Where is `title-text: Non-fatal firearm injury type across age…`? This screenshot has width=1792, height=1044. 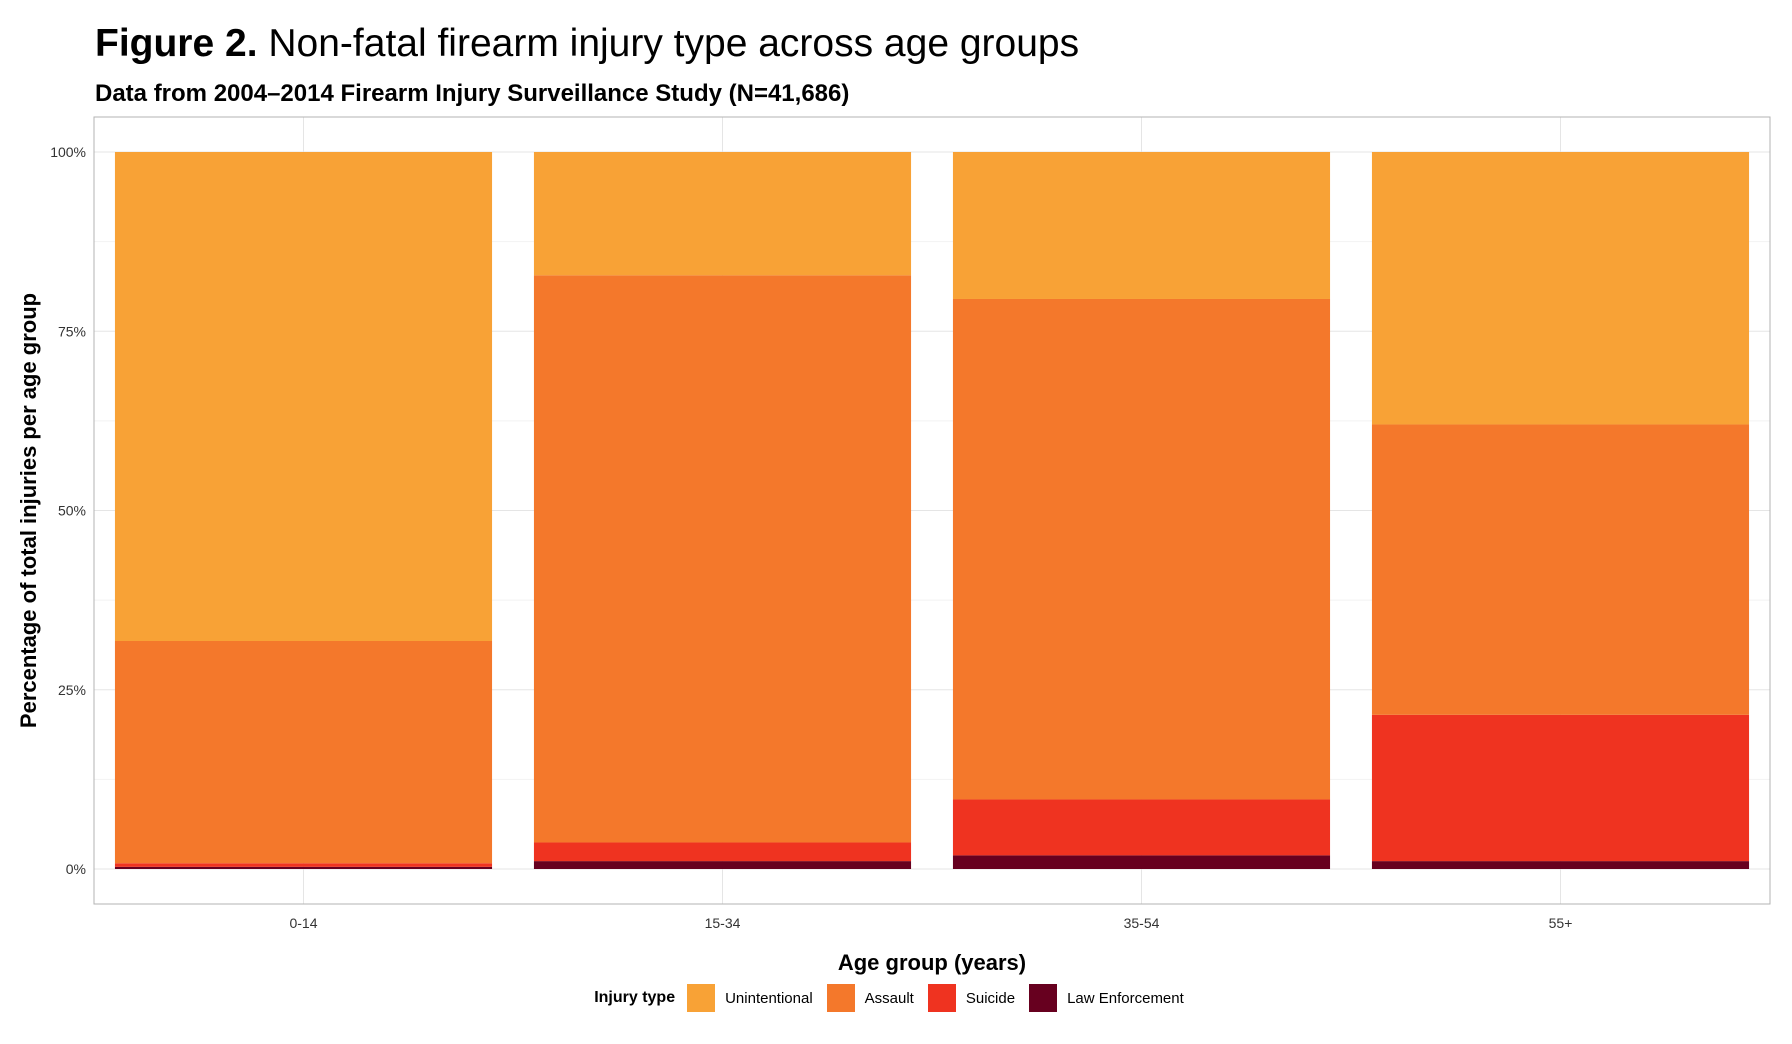 title-text: Non-fatal firearm injury type across age… is located at coordinates (674, 43).